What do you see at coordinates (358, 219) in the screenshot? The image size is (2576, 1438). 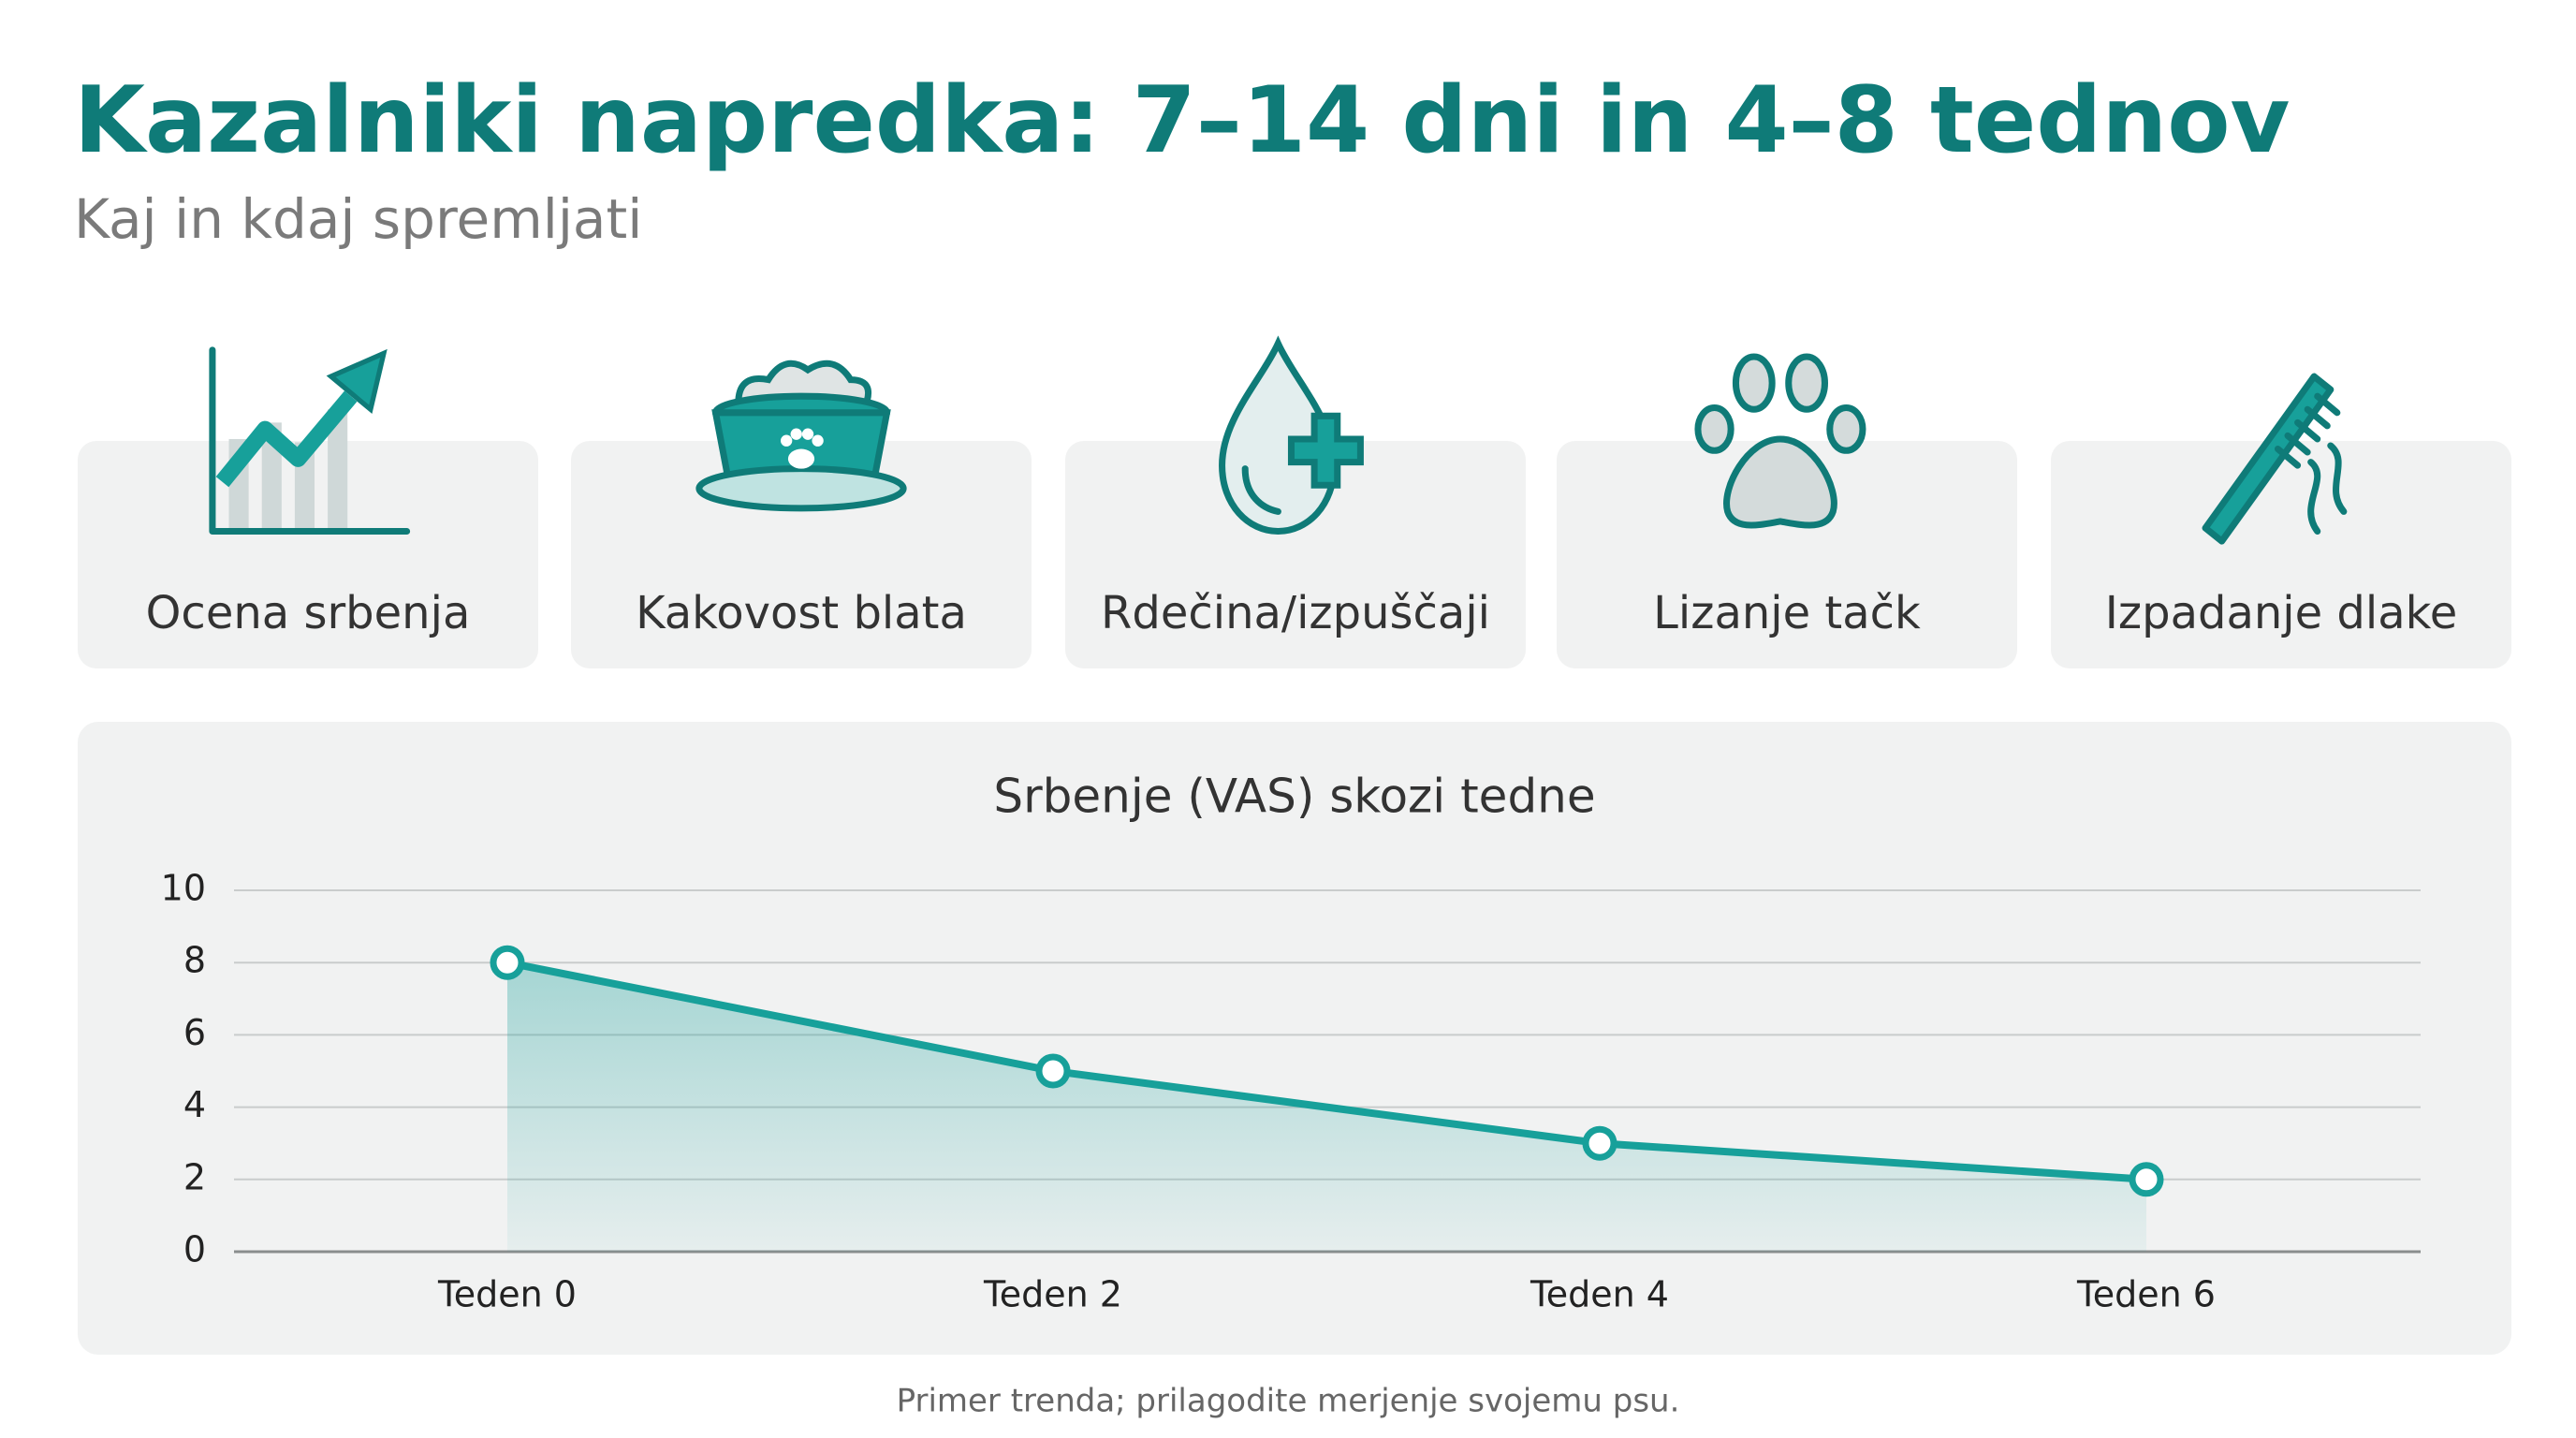 I see `subtitle: Kaj in kdaj spremljati` at bounding box center [358, 219].